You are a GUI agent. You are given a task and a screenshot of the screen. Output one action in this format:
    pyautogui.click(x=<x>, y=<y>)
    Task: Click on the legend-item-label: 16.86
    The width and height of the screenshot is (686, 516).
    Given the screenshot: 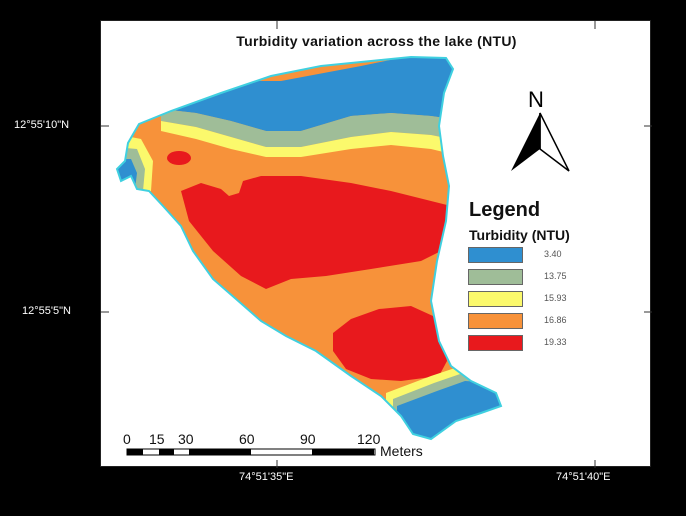 What is the action you would take?
    pyautogui.click(x=555, y=320)
    